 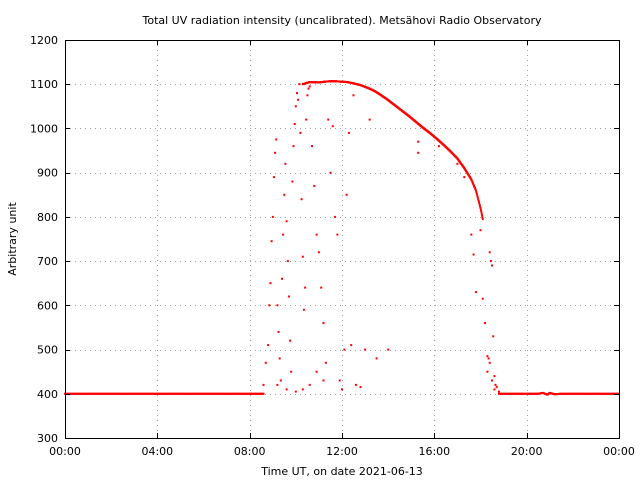 What do you see at coordinates (342, 451) in the screenshot?
I see `x-tick-label: 12:00` at bounding box center [342, 451].